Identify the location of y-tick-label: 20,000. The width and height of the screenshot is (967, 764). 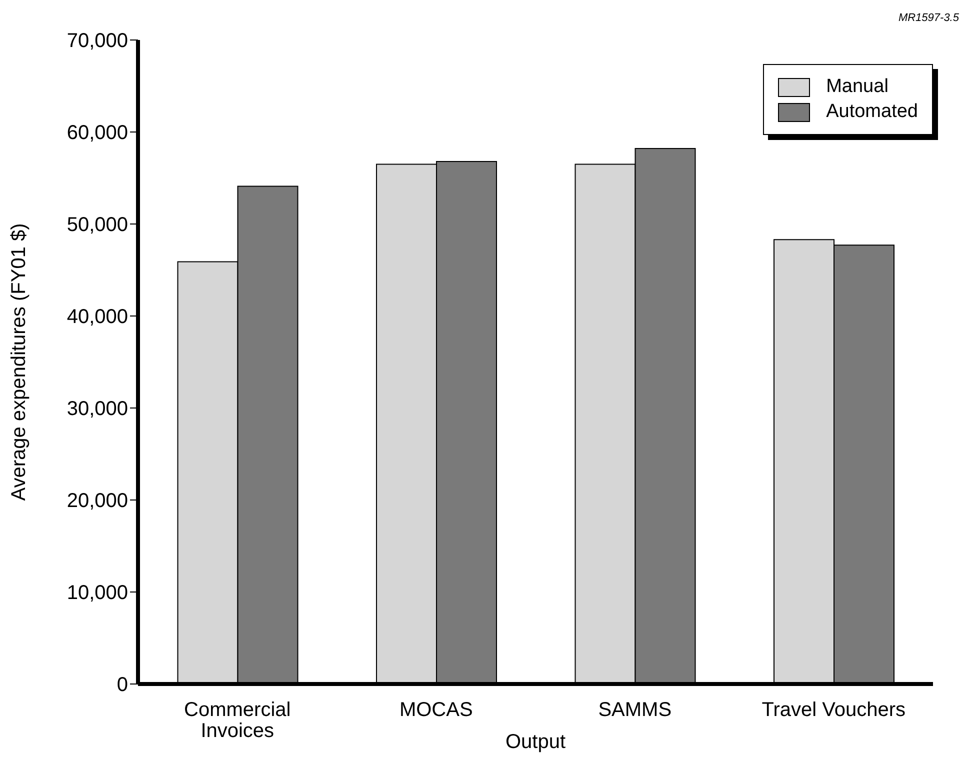
(97, 501).